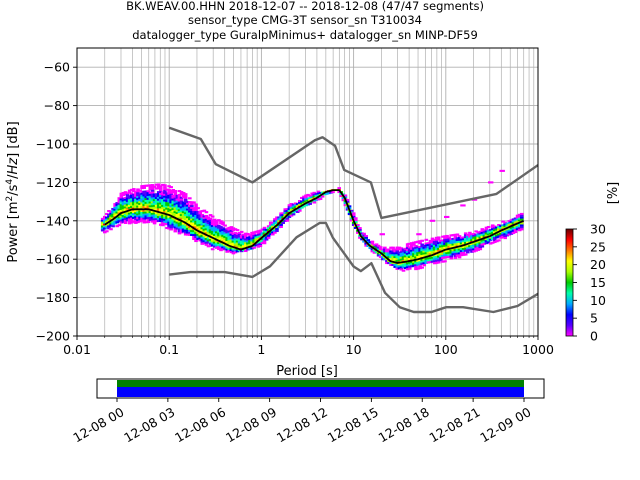 This screenshot has width=640, height=480. What do you see at coordinates (53, 336) in the screenshot?
I see `y-tick-label: −200` at bounding box center [53, 336].